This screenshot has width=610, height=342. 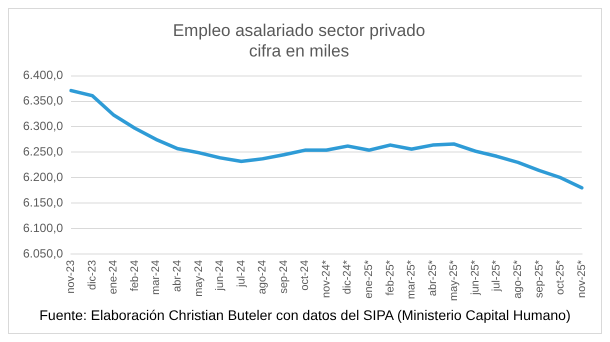 What do you see at coordinates (454, 280) in the screenshot?
I see `x-tick-label: may-25*` at bounding box center [454, 280].